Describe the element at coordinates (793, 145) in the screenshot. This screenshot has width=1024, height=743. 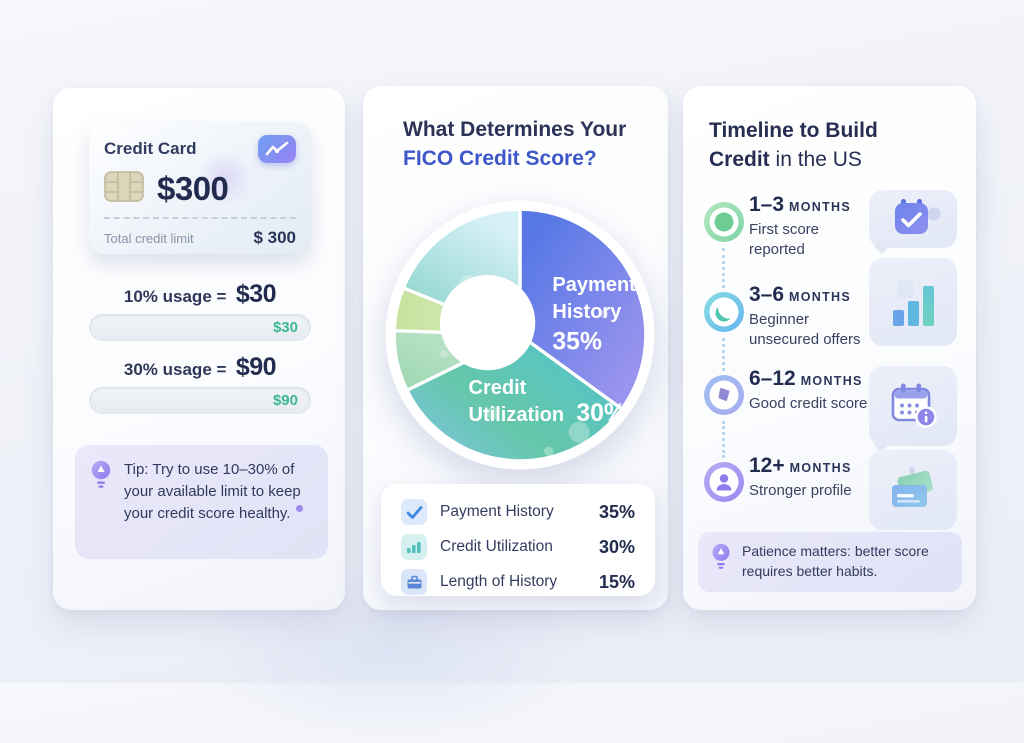
I see `panel-title: Timeline to Build Credit in the US` at that location.